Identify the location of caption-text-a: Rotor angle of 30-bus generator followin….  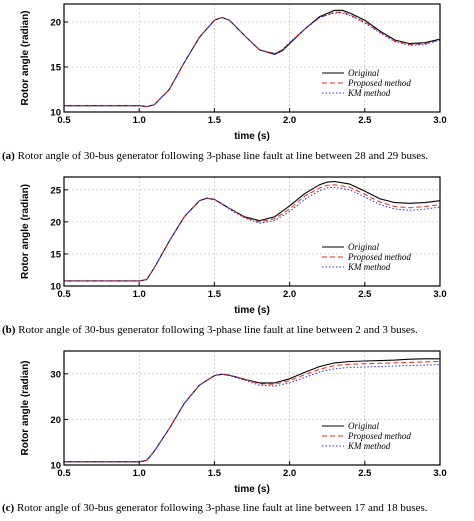
(223, 156).